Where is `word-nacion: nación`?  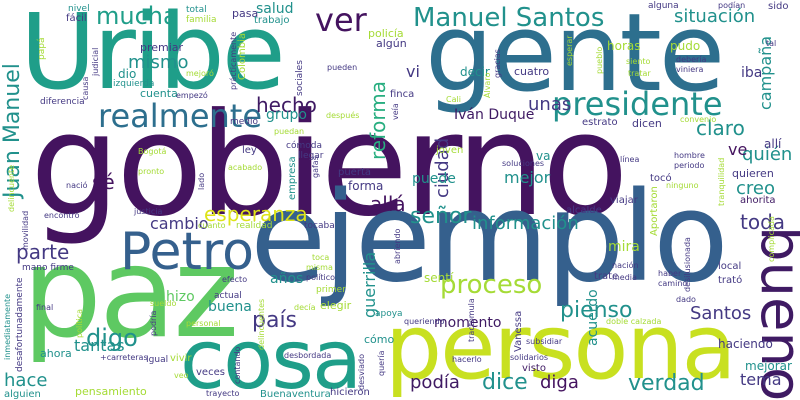
word-nacion: nación is located at coordinates (625, 265).